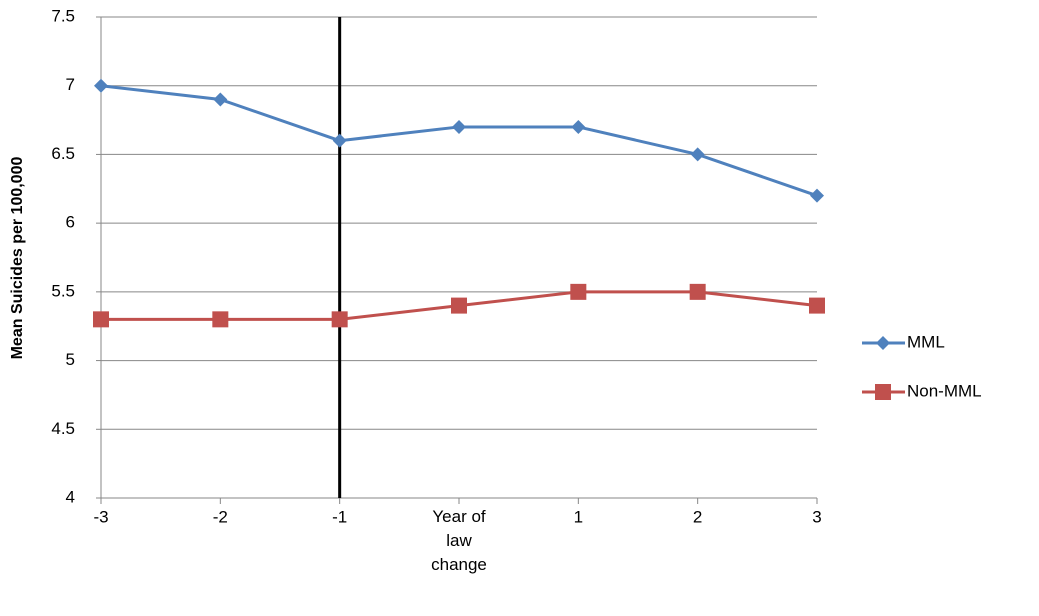 The height and width of the screenshot is (616, 1039). What do you see at coordinates (70, 84) in the screenshot?
I see `y-tick-label: 7` at bounding box center [70, 84].